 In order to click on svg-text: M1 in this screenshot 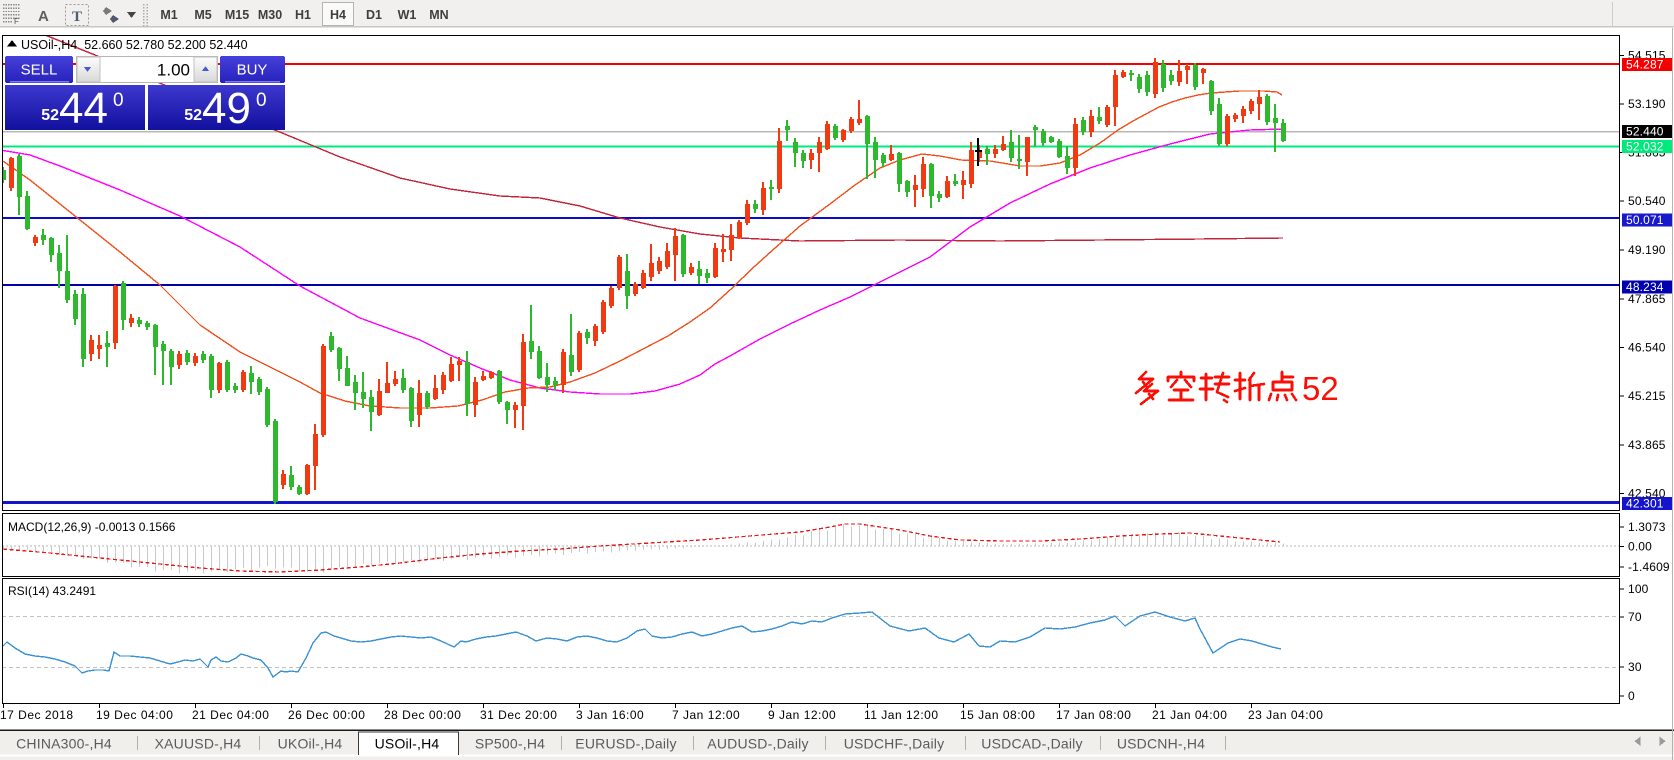, I will do `click(168, 15)`.